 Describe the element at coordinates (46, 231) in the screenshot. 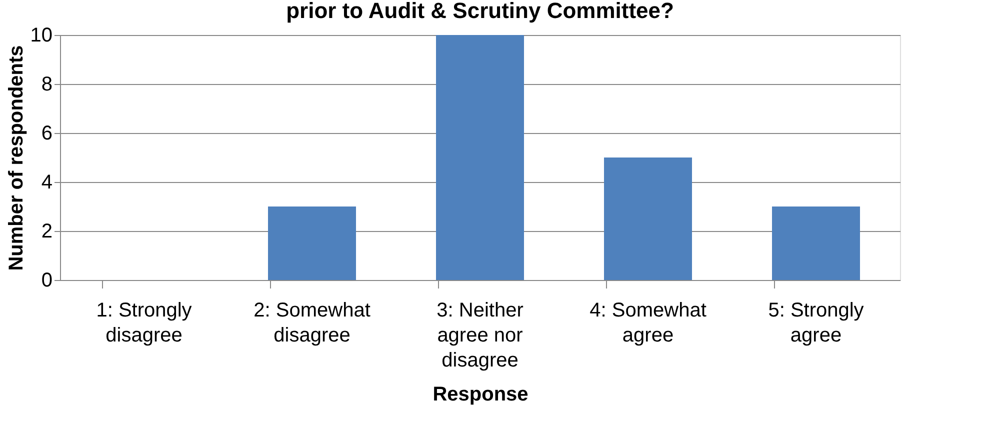

I see `y-tick-label: 2` at that location.